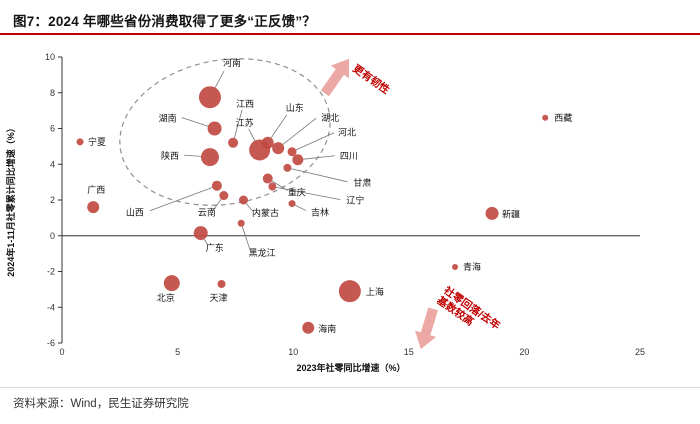 Image resolution: width=700 pixels, height=424 pixels. Describe the element at coordinates (52, 164) in the screenshot. I see `y-tick-label: 4` at that location.